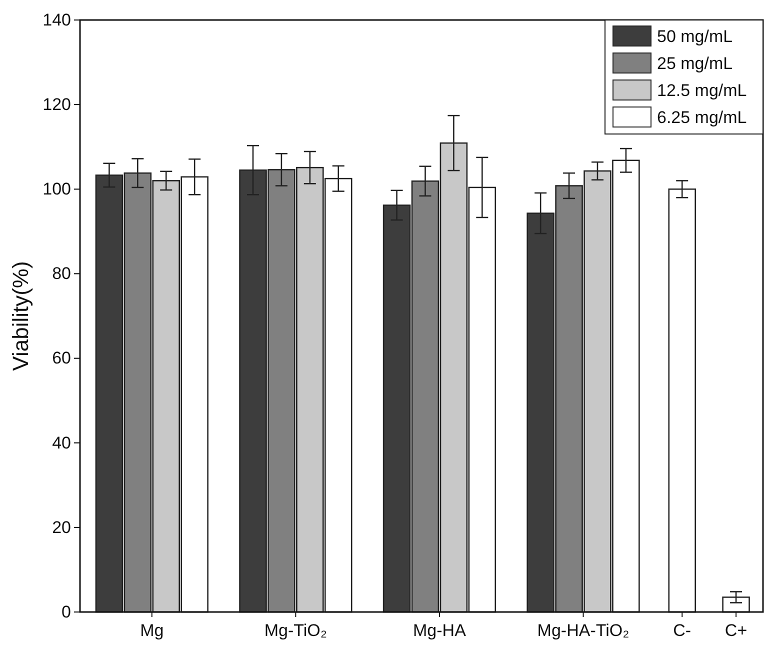 This screenshot has height=651, width=765. Describe the element at coordinates (702, 117) in the screenshot. I see `legend-label: 6.25 mg/mL` at that location.